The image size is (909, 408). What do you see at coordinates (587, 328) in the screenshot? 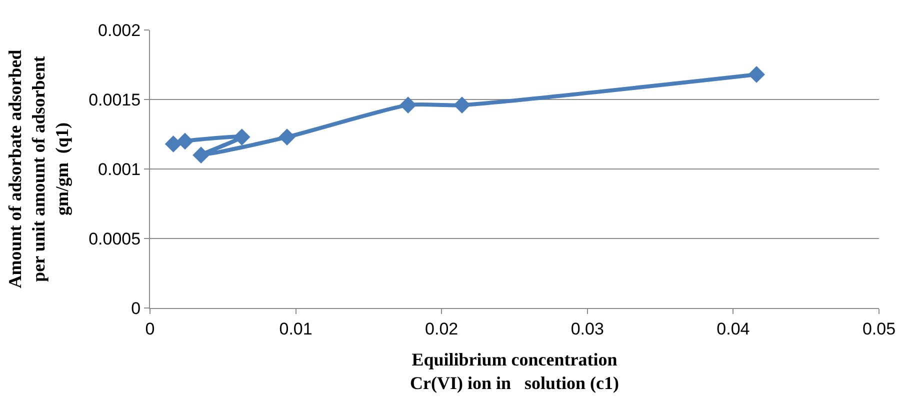
I see `x-tick-label: 0.03` at bounding box center [587, 328].